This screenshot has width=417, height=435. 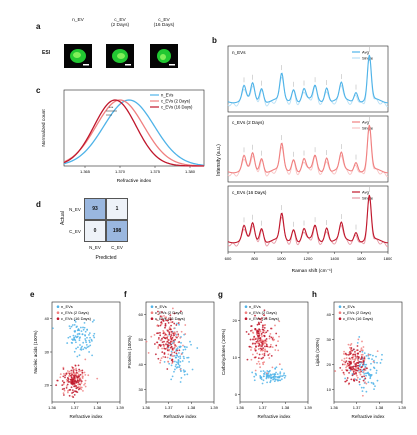 I want to click on raman-subpanel-title: c_EVs (16 Days), so click(x=249, y=192).